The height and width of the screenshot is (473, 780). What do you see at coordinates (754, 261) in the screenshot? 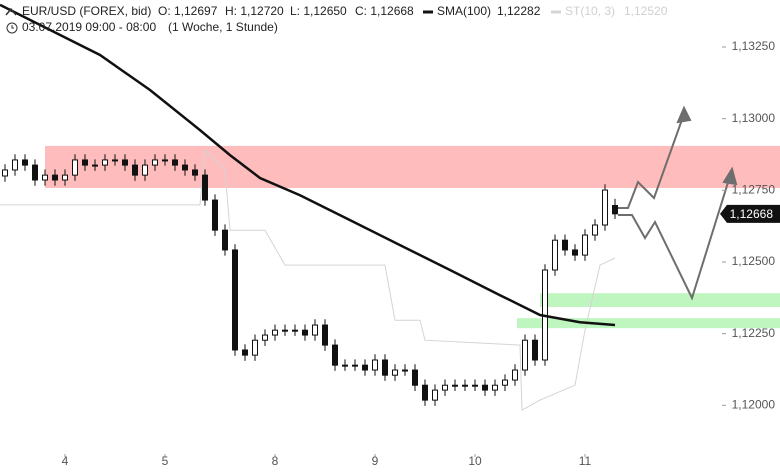
I see `y-tick-label: 1,12500` at bounding box center [754, 261].